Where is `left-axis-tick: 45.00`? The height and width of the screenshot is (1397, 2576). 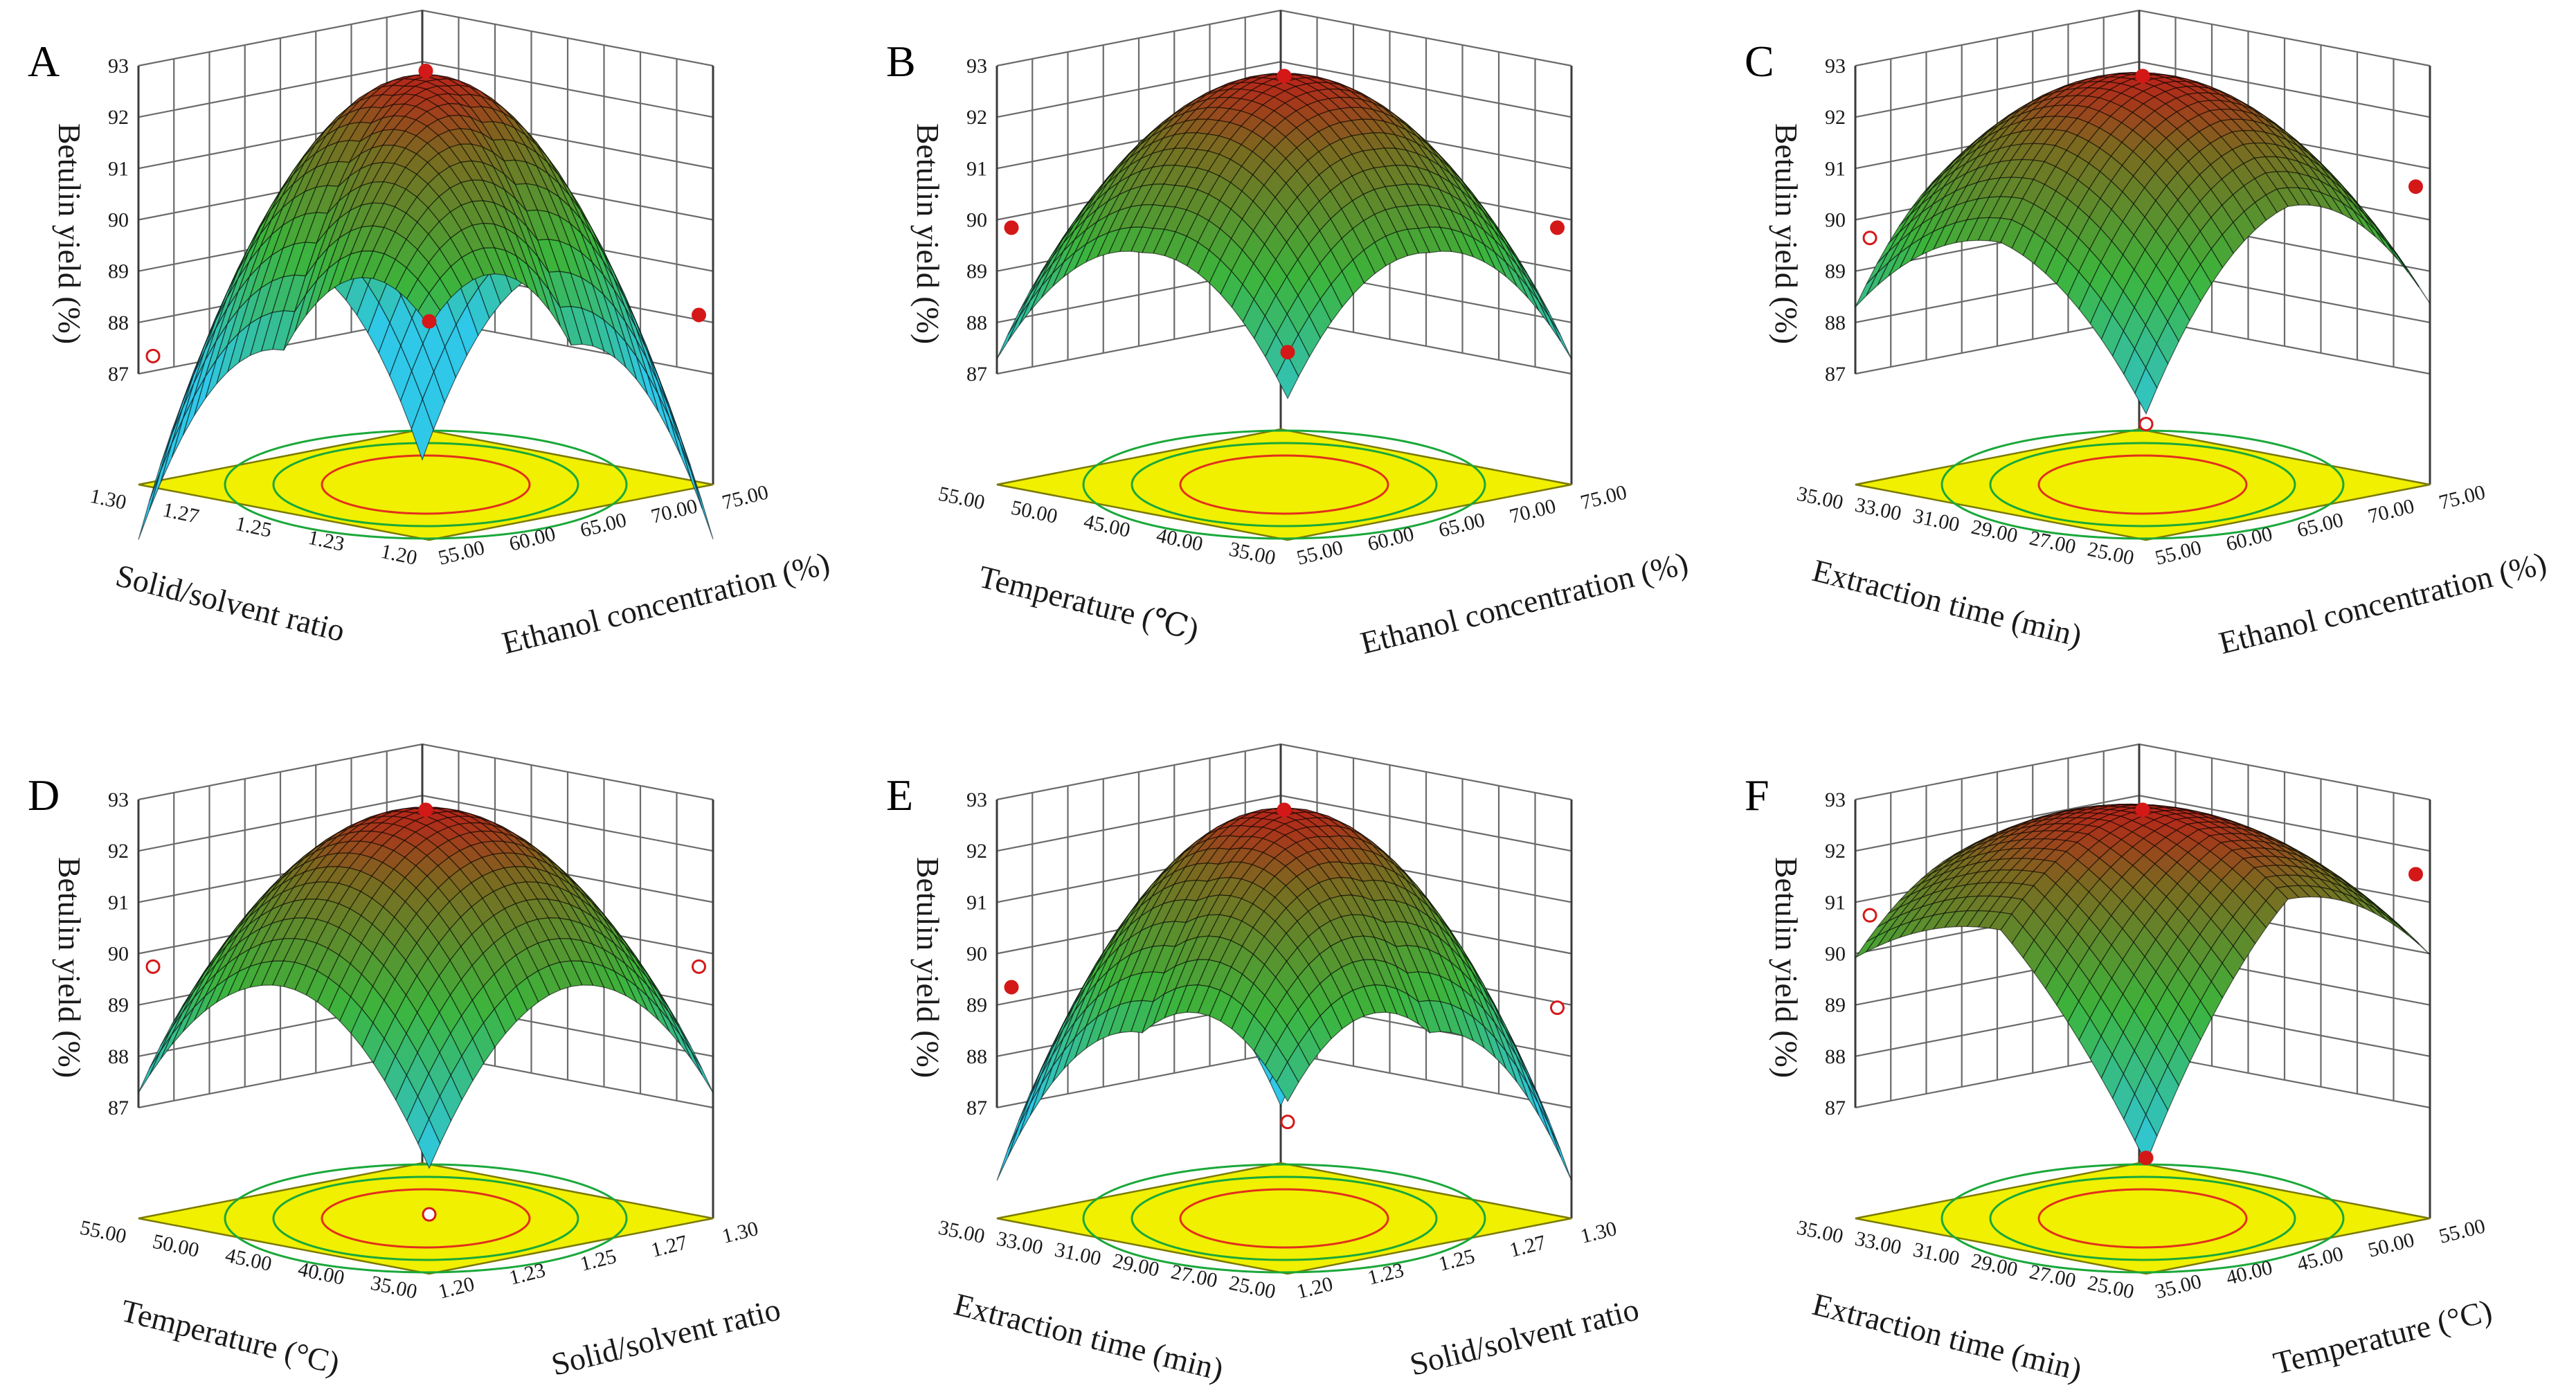 left-axis-tick: 45.00 is located at coordinates (1107, 526).